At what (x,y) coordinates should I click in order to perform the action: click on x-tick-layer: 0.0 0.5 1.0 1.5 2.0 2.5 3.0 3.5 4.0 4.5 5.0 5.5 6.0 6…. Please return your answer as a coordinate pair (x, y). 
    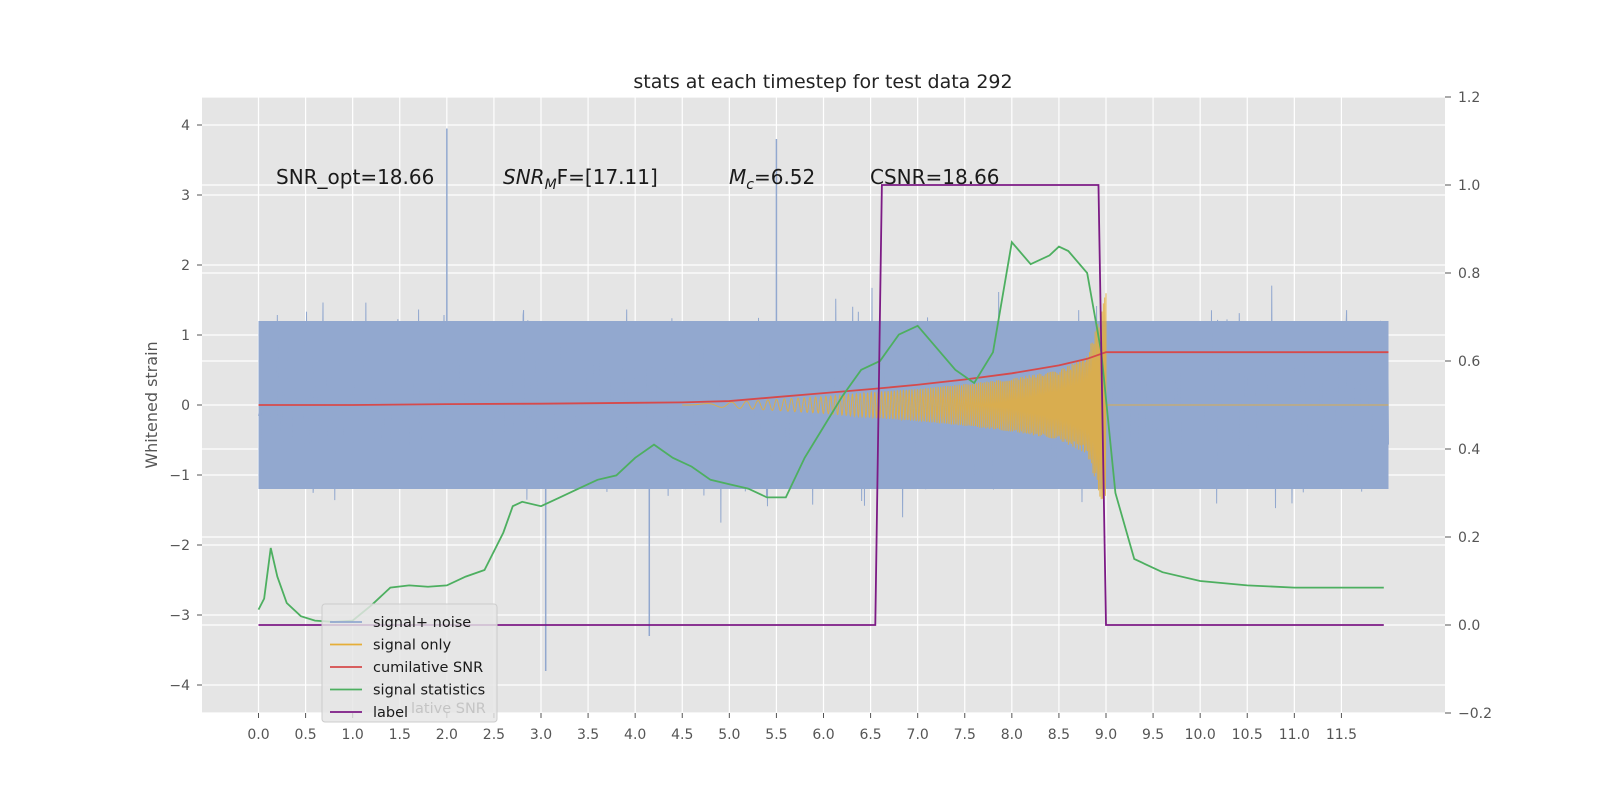
    Looking at the image, I should click on (802, 728).